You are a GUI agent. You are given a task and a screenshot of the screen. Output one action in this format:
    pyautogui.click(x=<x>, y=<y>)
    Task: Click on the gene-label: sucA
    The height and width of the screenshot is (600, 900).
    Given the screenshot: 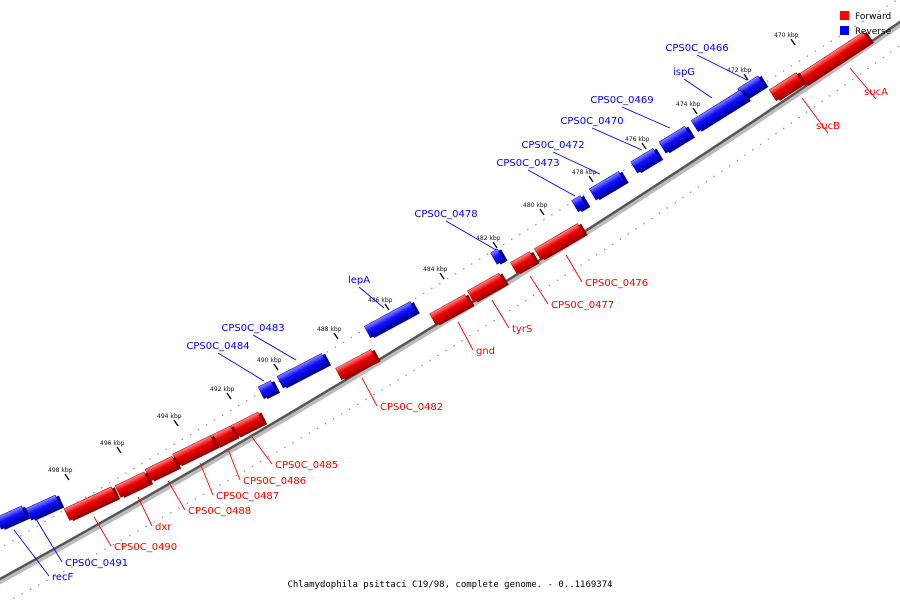 What is the action you would take?
    pyautogui.click(x=876, y=92)
    